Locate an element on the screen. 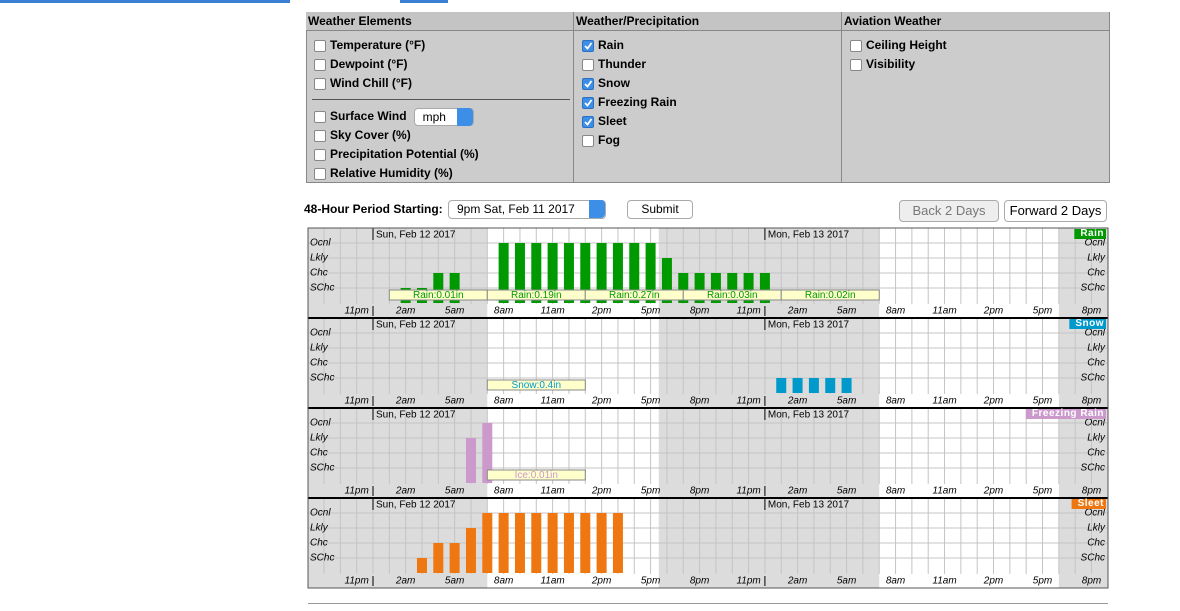 The height and width of the screenshot is (611, 1180). checkbox-item: Relative Humidity (%) is located at coordinates (383, 173).